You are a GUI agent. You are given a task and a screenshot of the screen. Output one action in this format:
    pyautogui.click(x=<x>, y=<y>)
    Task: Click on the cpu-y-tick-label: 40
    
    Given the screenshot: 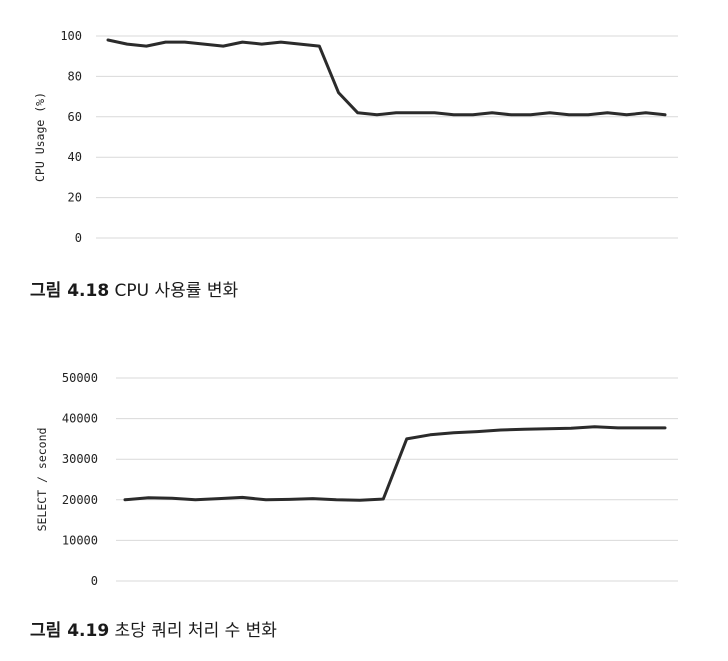 What is the action you would take?
    pyautogui.click(x=75, y=157)
    